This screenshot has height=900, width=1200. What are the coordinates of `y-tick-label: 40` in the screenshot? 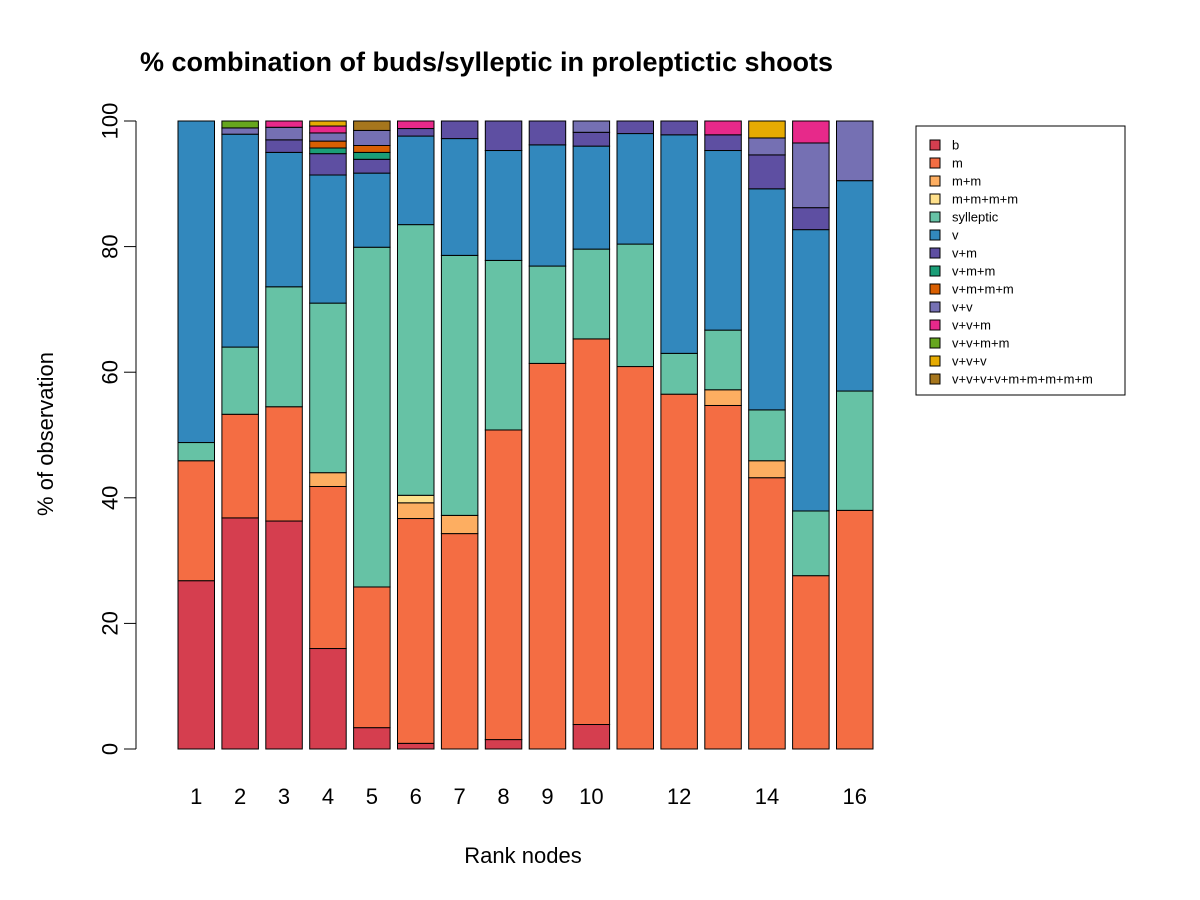 It's located at (110, 498).